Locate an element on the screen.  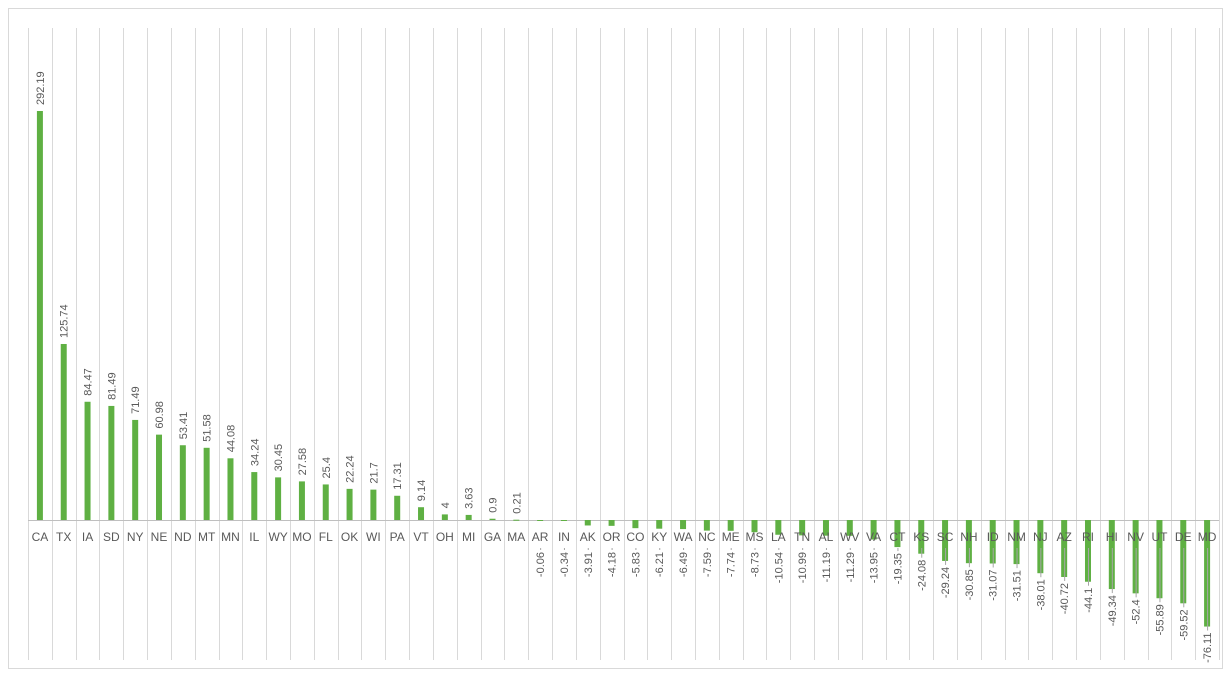
bar-tn is located at coordinates (802, 528).